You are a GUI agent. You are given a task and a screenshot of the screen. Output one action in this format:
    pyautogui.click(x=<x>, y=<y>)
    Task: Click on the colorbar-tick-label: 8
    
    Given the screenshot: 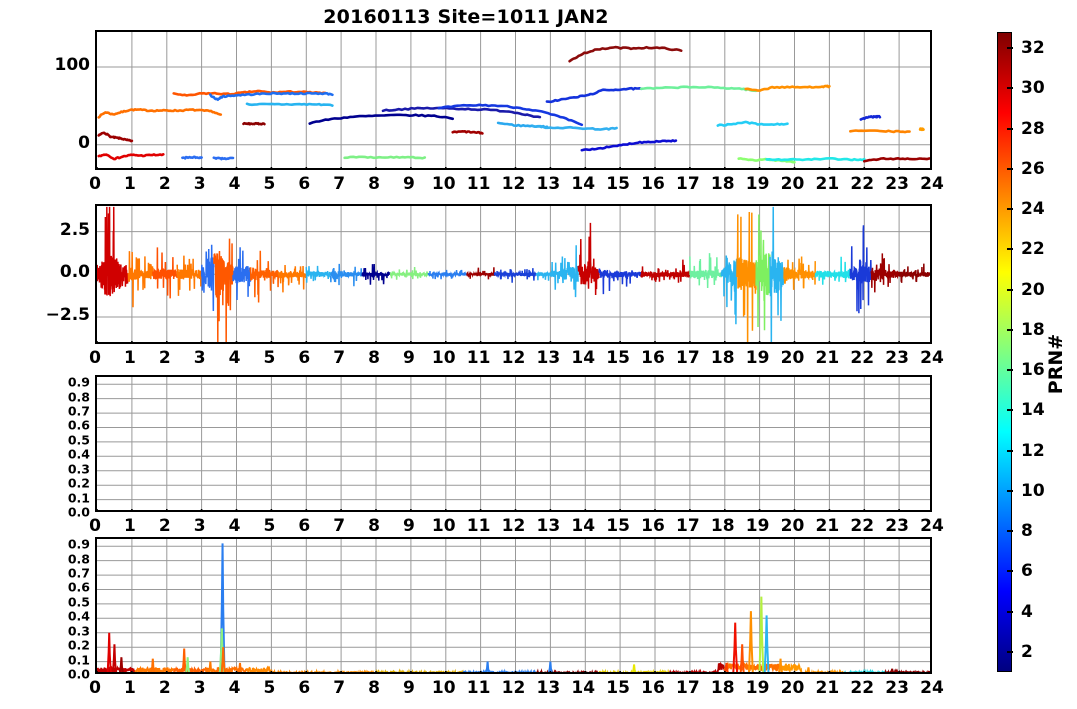 What is the action you would take?
    pyautogui.click(x=1027, y=531)
    